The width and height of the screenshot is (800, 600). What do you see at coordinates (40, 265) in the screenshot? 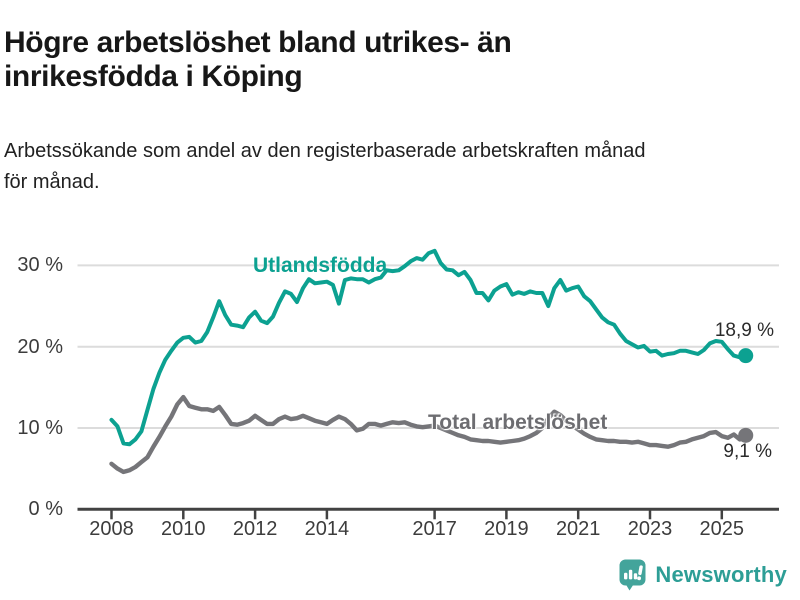
I see `y-tick-label: 30 %` at bounding box center [40, 265].